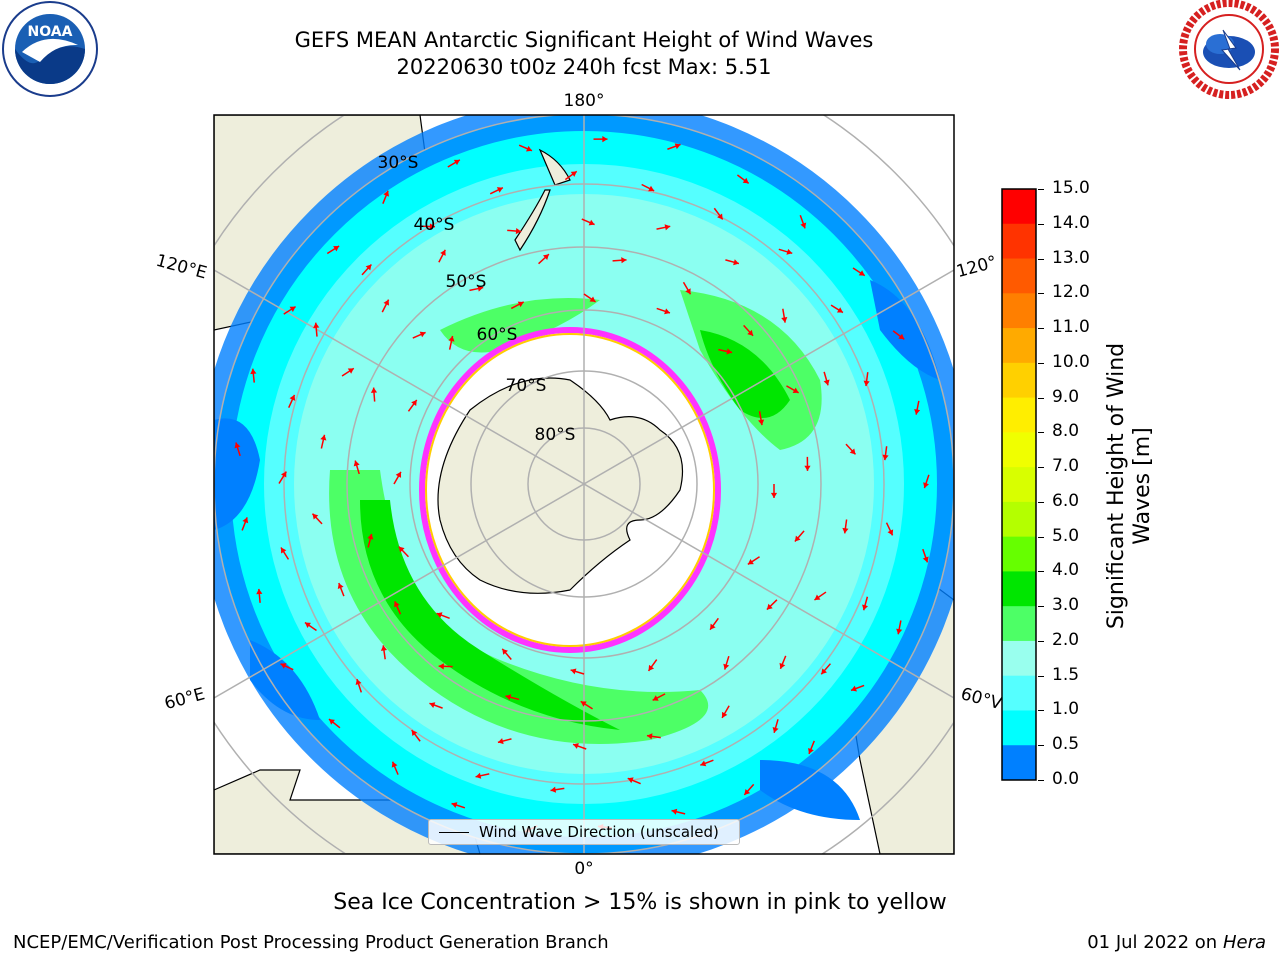 The image size is (1280, 960). I want to click on colorbar, so click(1019, 484).